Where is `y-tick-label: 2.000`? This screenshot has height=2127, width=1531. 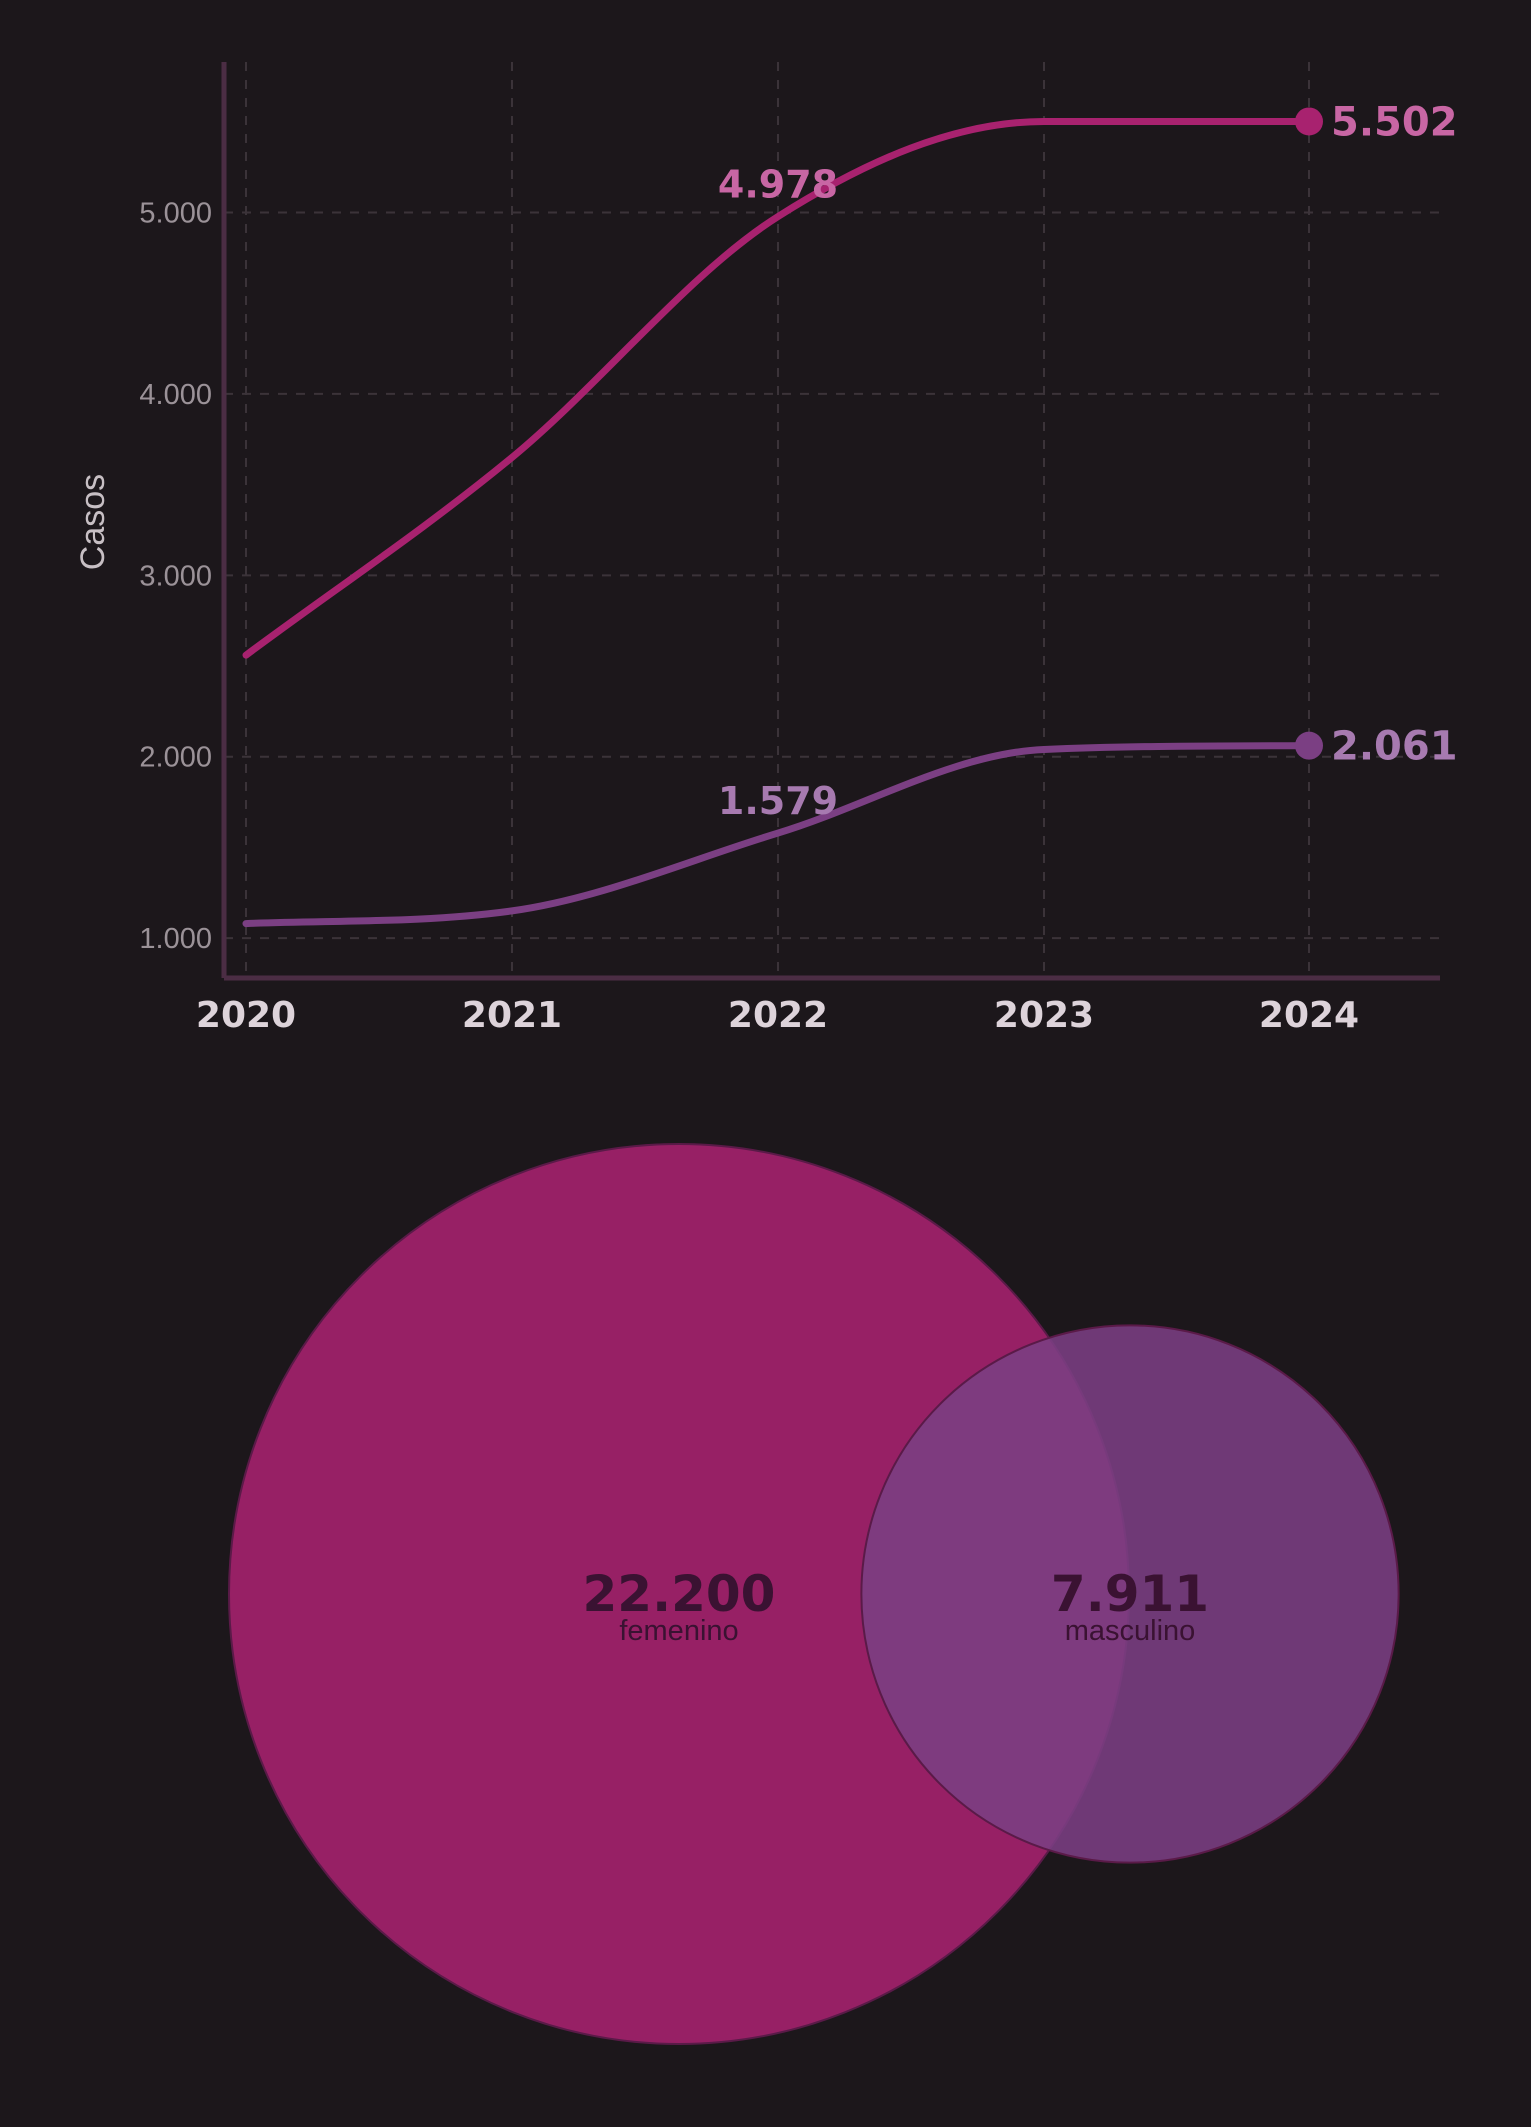 y-tick-label: 2.000 is located at coordinates (175, 758).